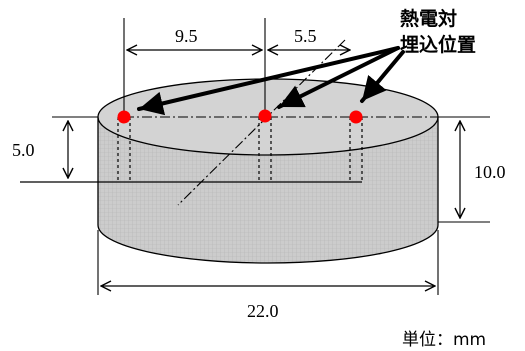 The image size is (525, 351). Describe the element at coordinates (124, 117) in the screenshot. I see `thermocouple-point-left` at that location.